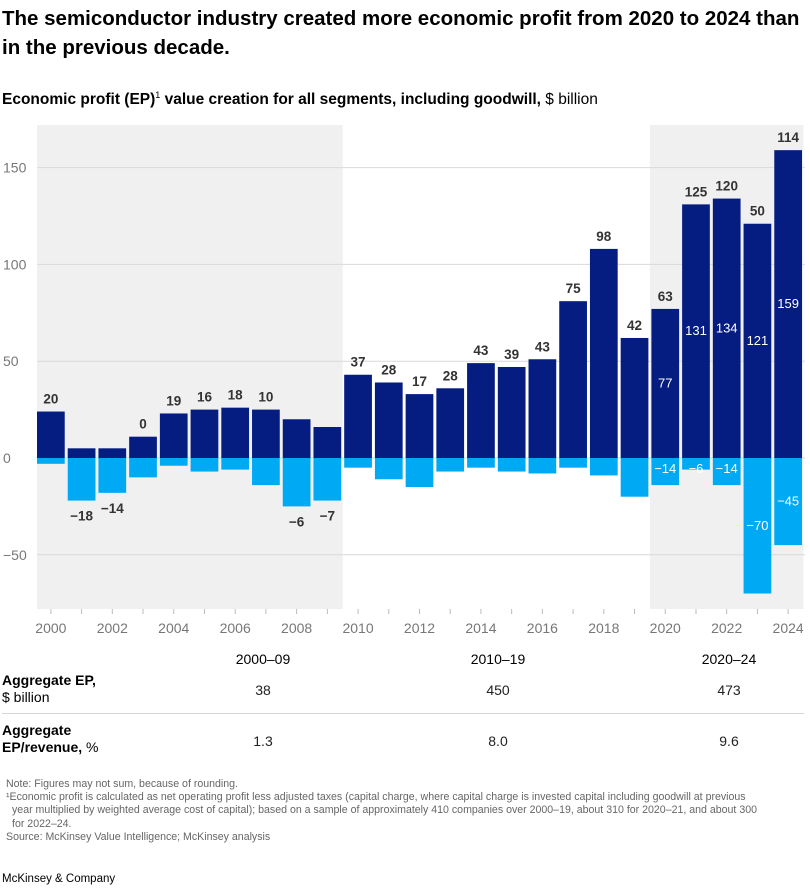  What do you see at coordinates (81, 479) in the screenshot?
I see `bar-negative-2001` at bounding box center [81, 479].